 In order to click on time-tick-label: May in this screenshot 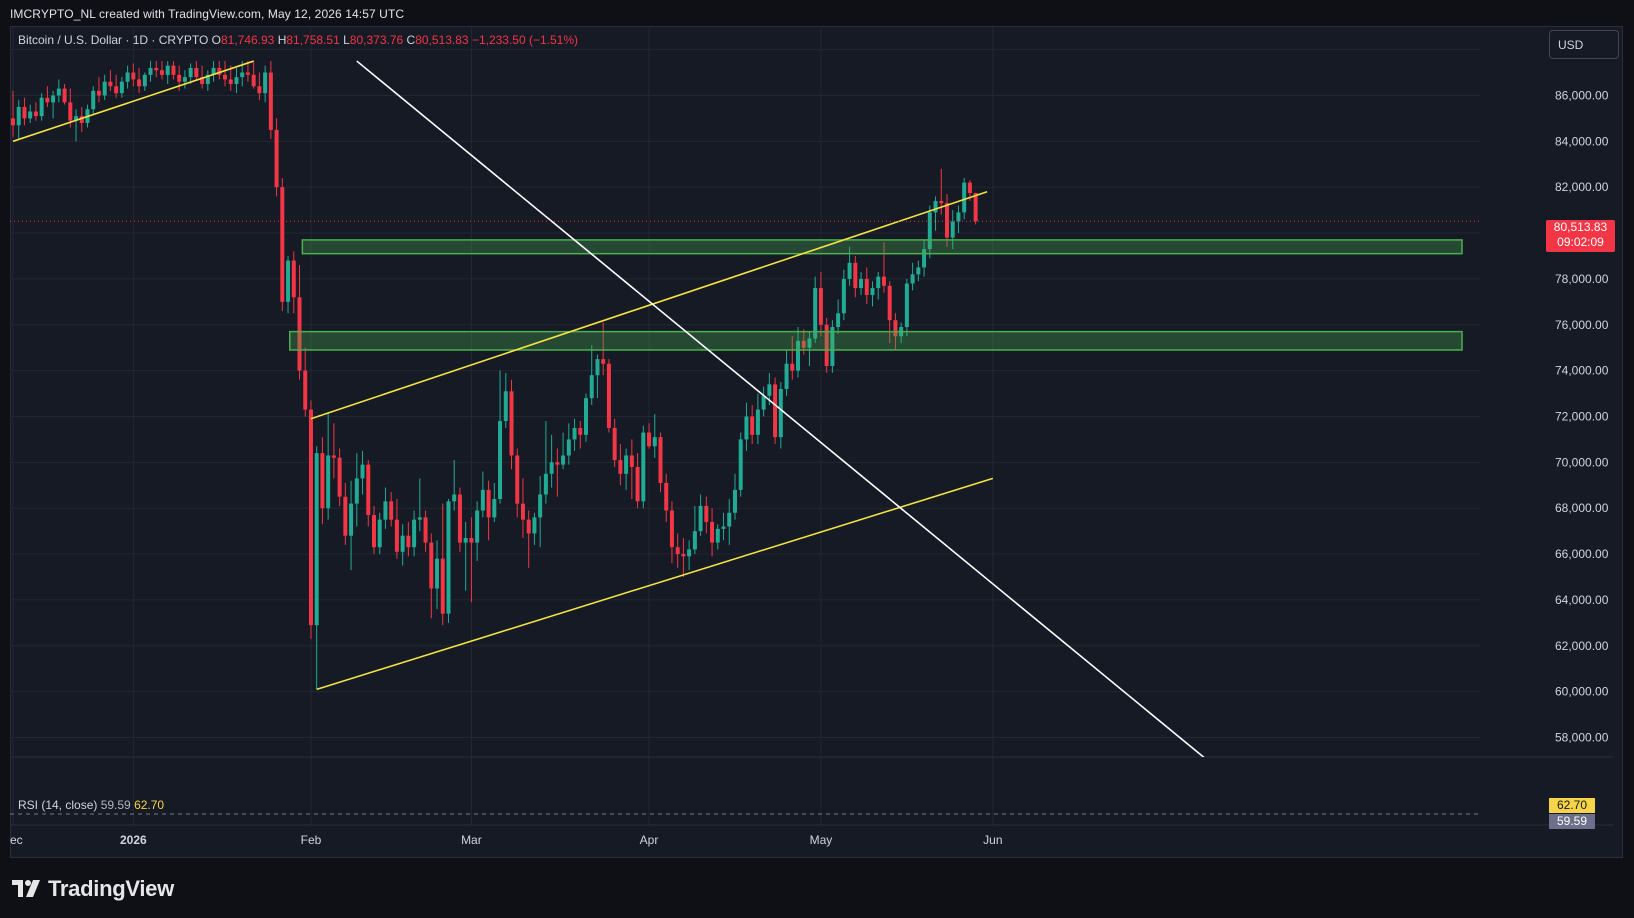, I will do `click(821, 840)`.